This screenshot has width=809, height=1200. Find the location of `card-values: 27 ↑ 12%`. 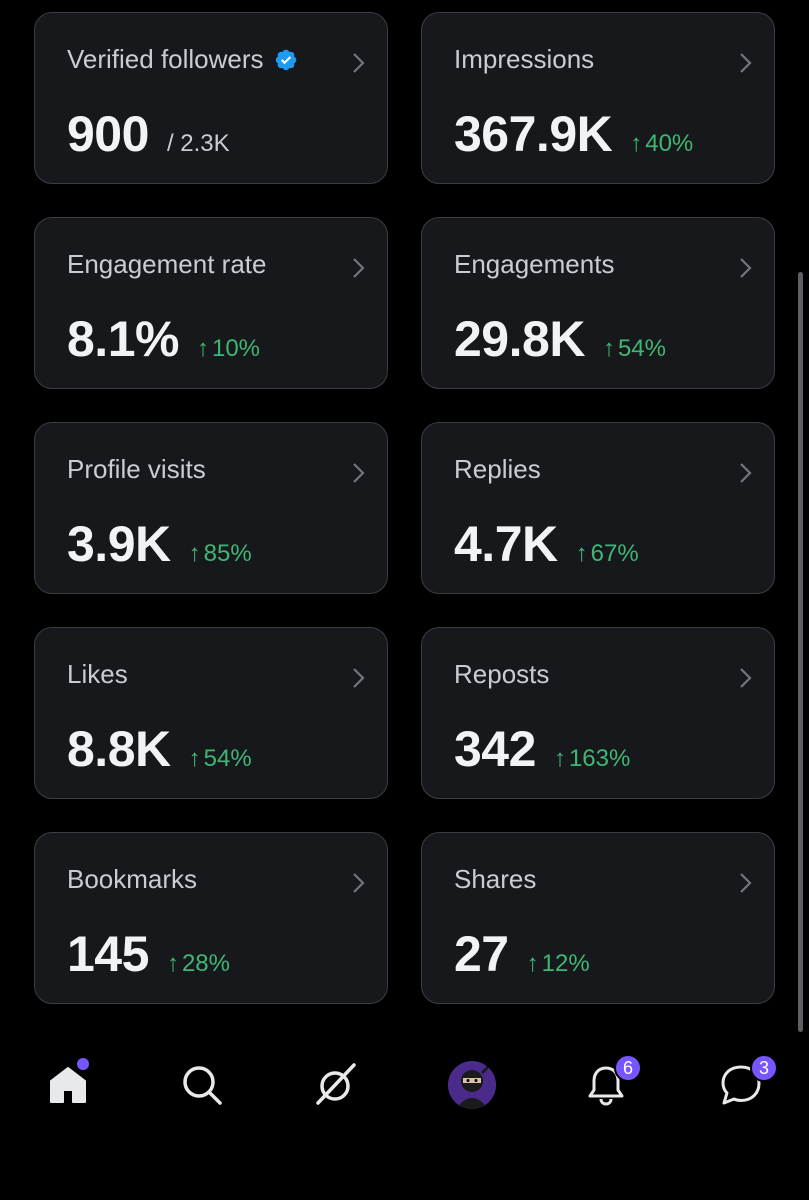

card-values: 27 ↑ 12% is located at coordinates (522, 954).